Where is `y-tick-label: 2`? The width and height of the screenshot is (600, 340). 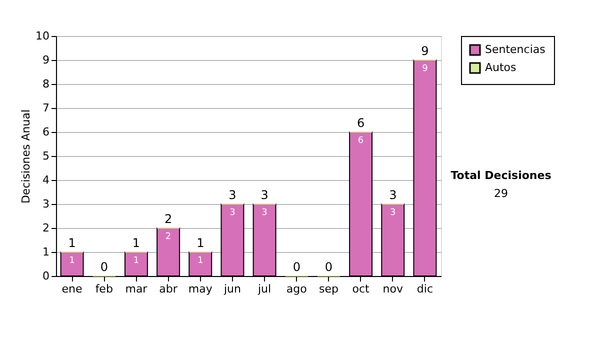
y-tick-label: 2 is located at coordinates (46, 228).